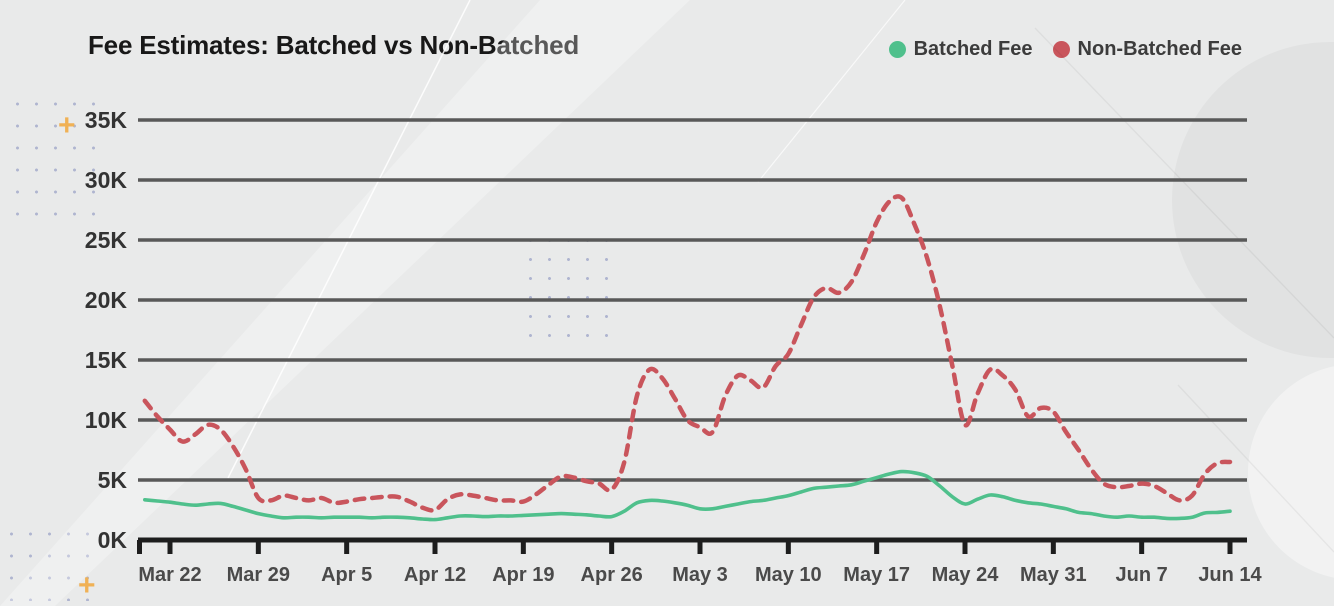 This screenshot has width=1334, height=606. What do you see at coordinates (700, 575) in the screenshot?
I see `x-tick-label: May 3` at bounding box center [700, 575].